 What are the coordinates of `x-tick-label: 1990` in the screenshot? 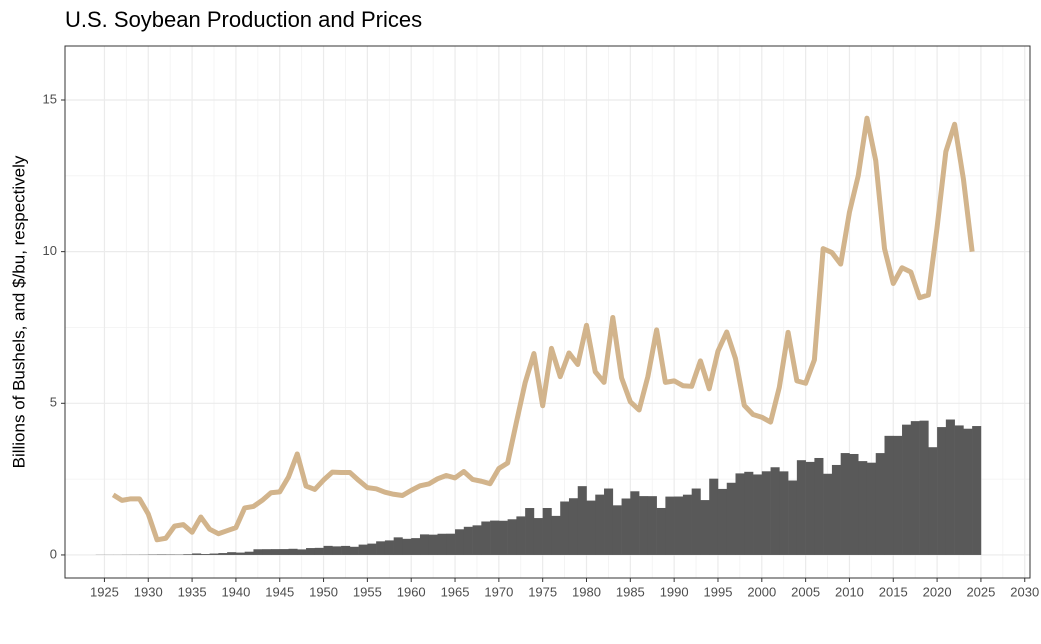 It's located at (674, 591).